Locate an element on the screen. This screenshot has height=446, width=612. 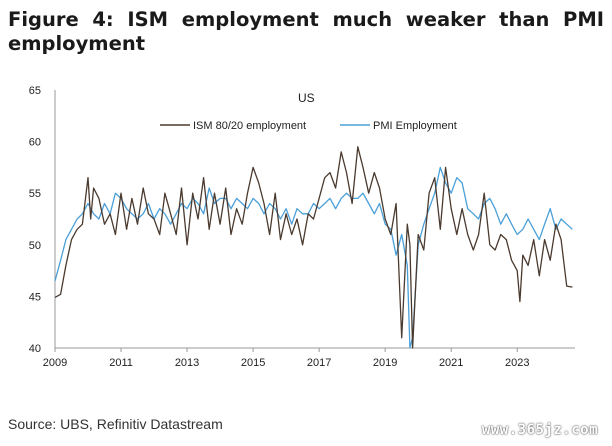
x-tick-label: 2023 is located at coordinates (517, 363).